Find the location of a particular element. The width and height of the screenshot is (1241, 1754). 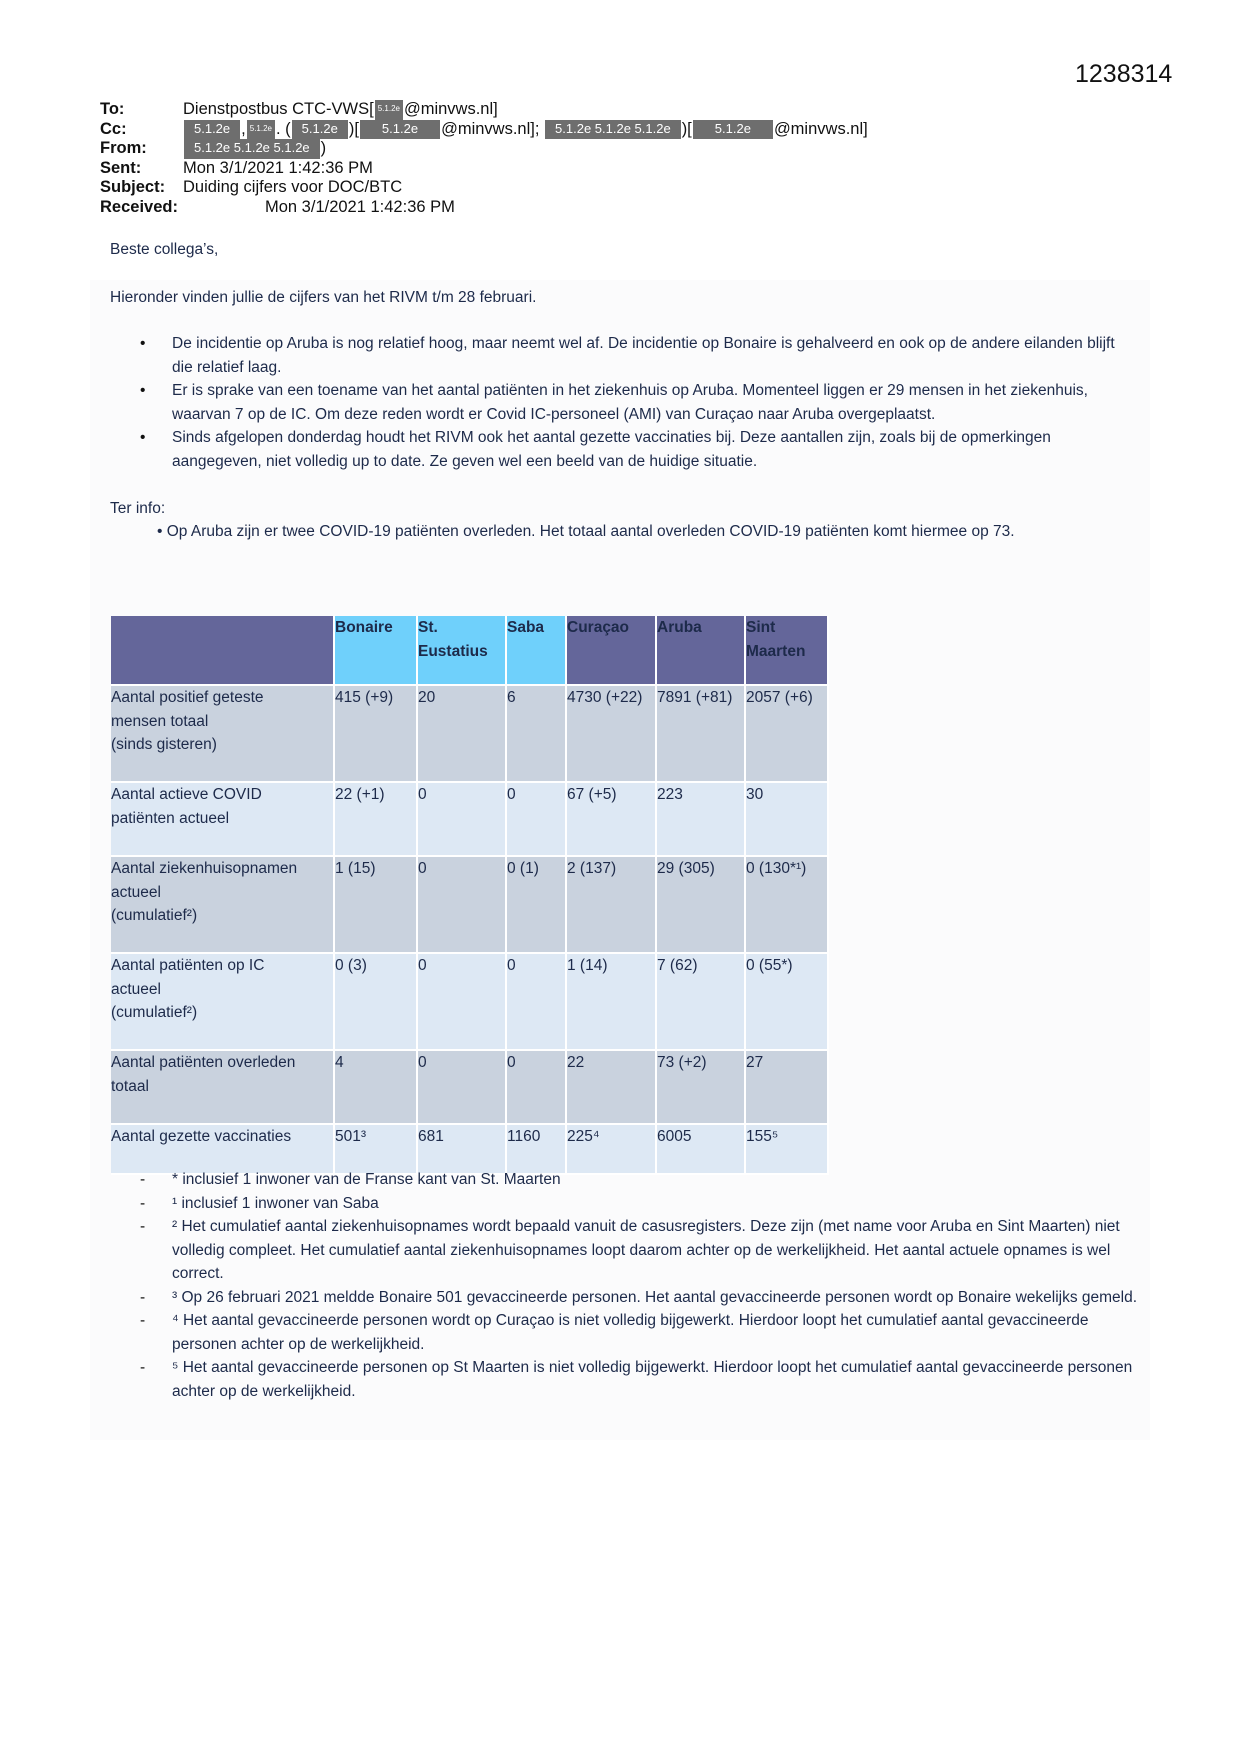

subject-row: Subject: Duiding cijfers voor DOC/BTC is located at coordinates (484, 188).